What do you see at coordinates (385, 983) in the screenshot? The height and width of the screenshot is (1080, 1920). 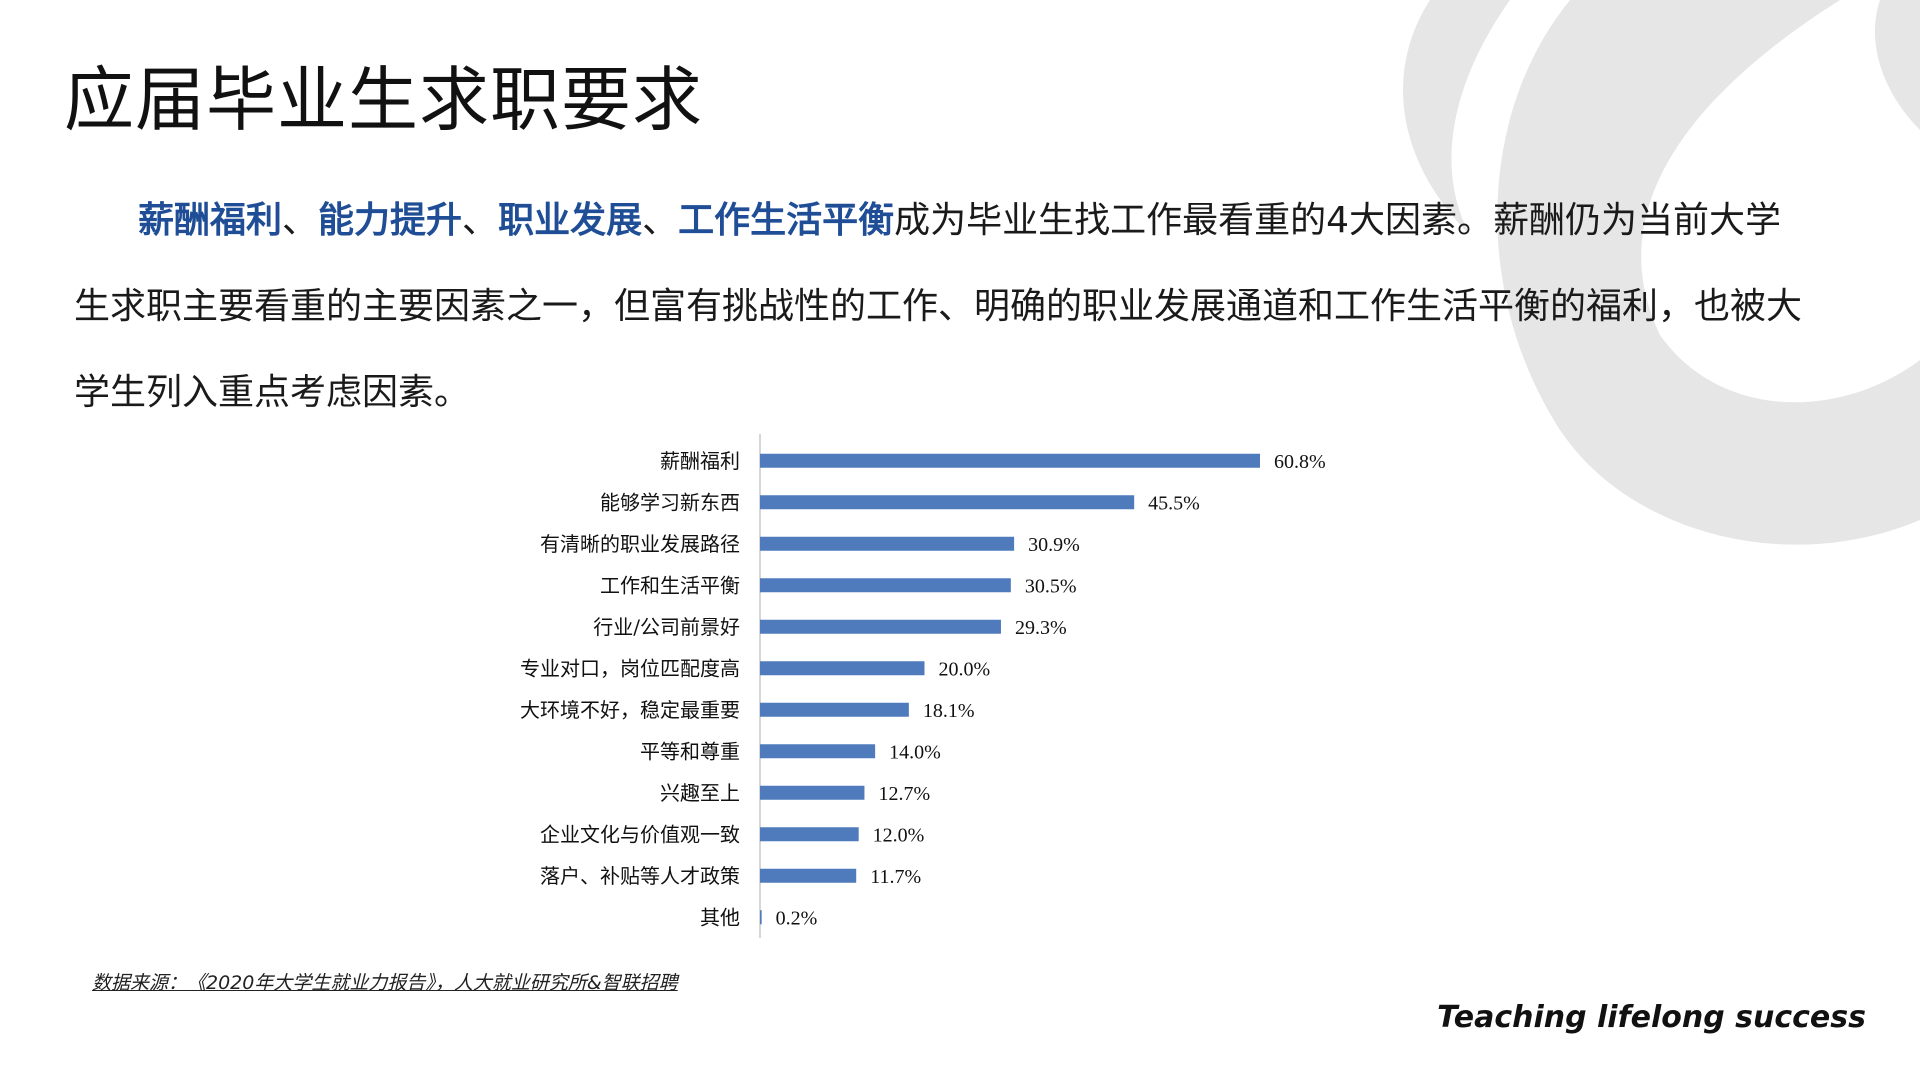 I see `data-source-note: 数据来源：《2020年大学生就业力报告》，人大就业研究所&智联招聘` at bounding box center [385, 983].